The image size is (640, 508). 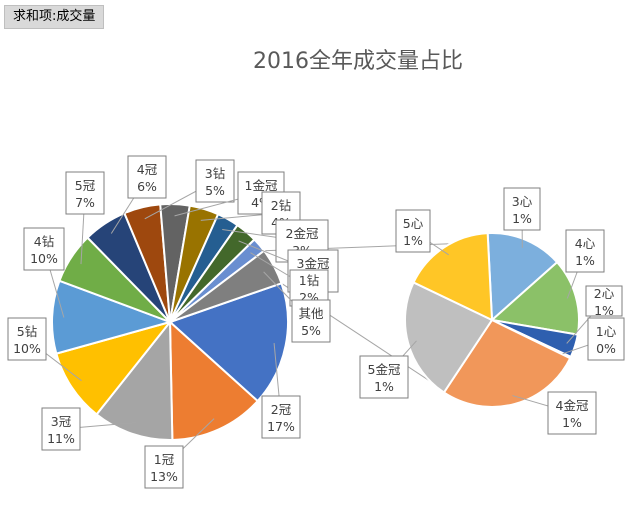 What do you see at coordinates (572, 405) in the screenshot?
I see `callout-category: 4金冠` at bounding box center [572, 405].